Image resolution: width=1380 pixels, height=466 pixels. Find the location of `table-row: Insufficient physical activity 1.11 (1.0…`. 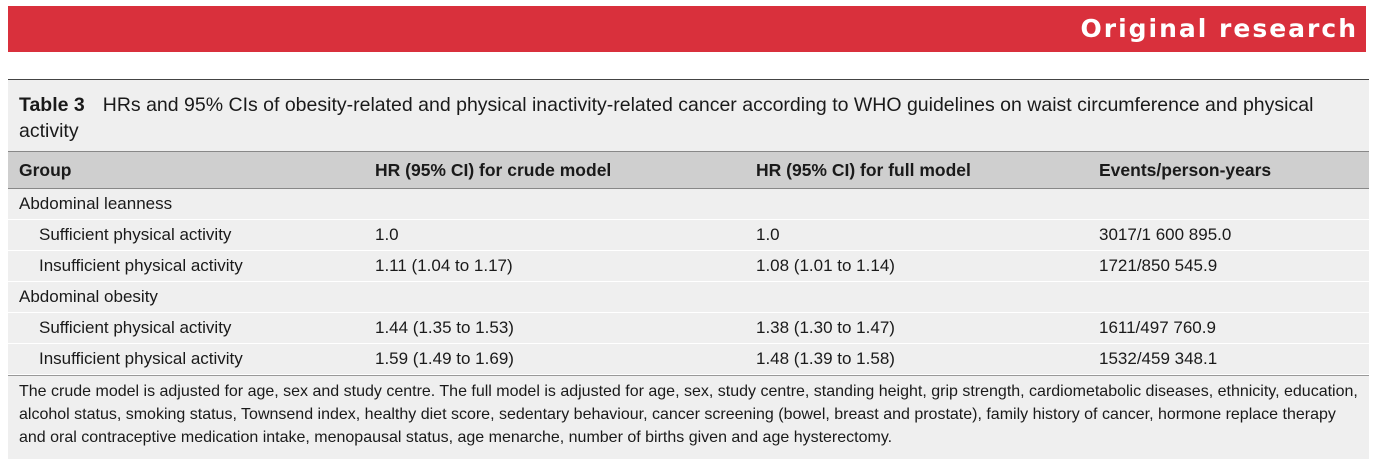

table-row: Insufficient physical activity 1.11 (1.0… is located at coordinates (688, 266).